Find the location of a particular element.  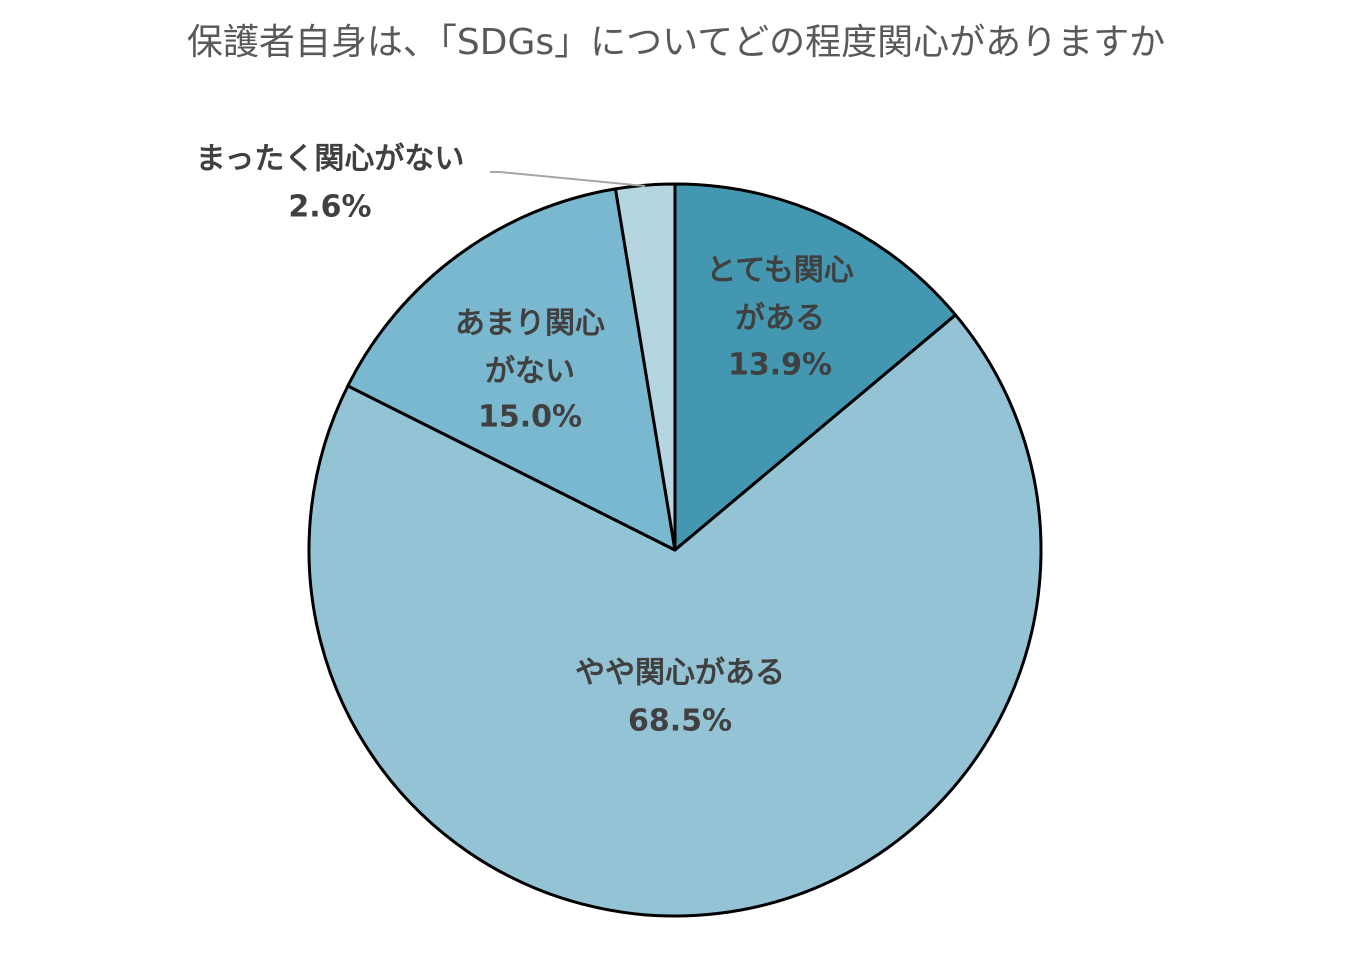

value-label: 15.0% is located at coordinates (530, 417).